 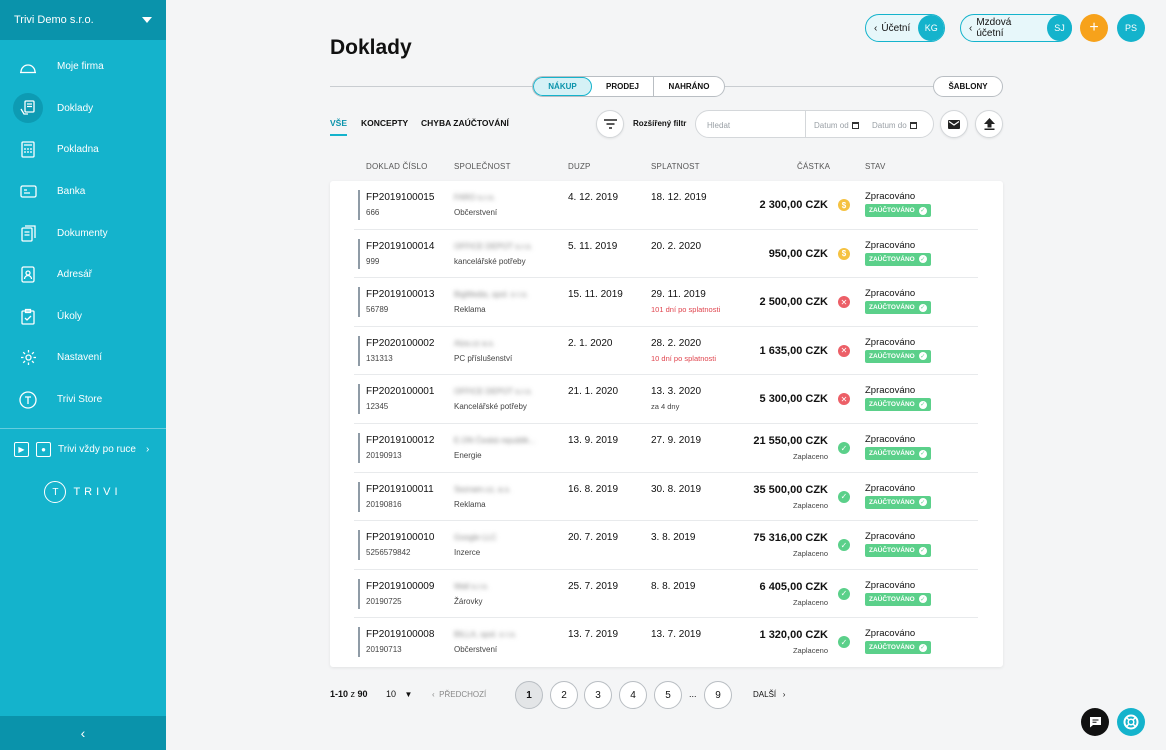 What do you see at coordinates (83, 233) in the screenshot?
I see `sidebar-item-dokumenty: Dokumenty` at bounding box center [83, 233].